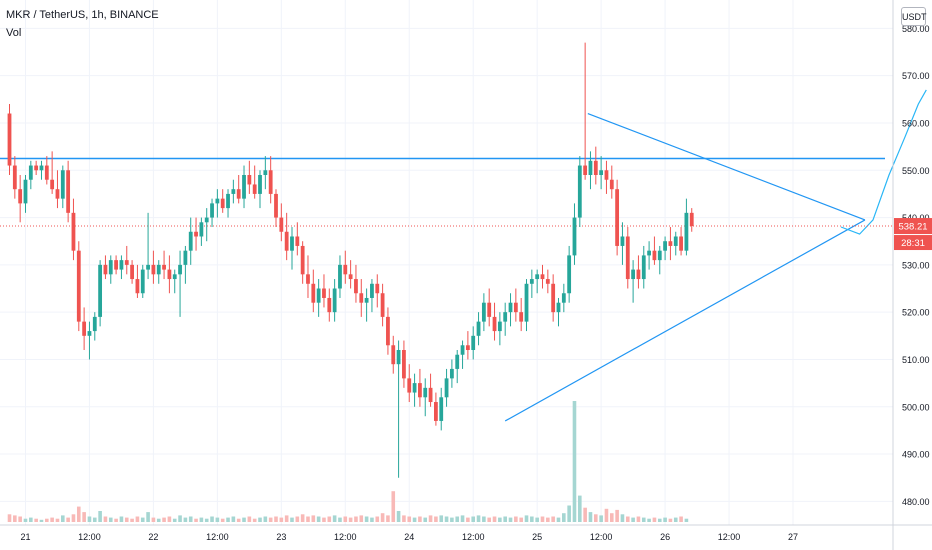  I want to click on x-tick-label: 21, so click(25, 537).